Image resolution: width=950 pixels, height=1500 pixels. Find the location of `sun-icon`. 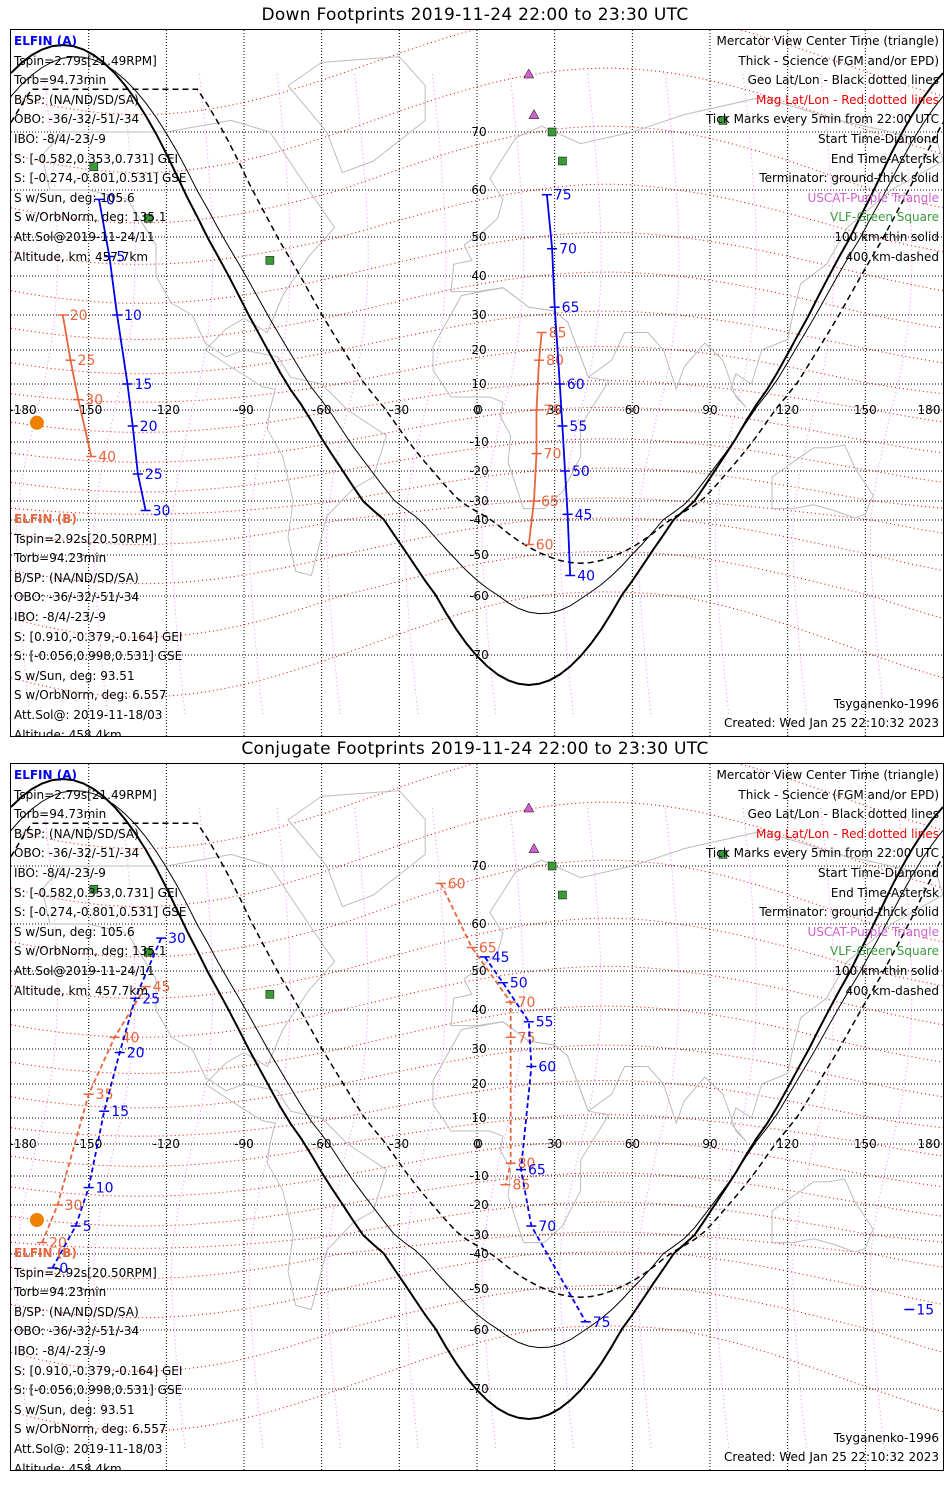

sun-icon is located at coordinates (36, 1220).